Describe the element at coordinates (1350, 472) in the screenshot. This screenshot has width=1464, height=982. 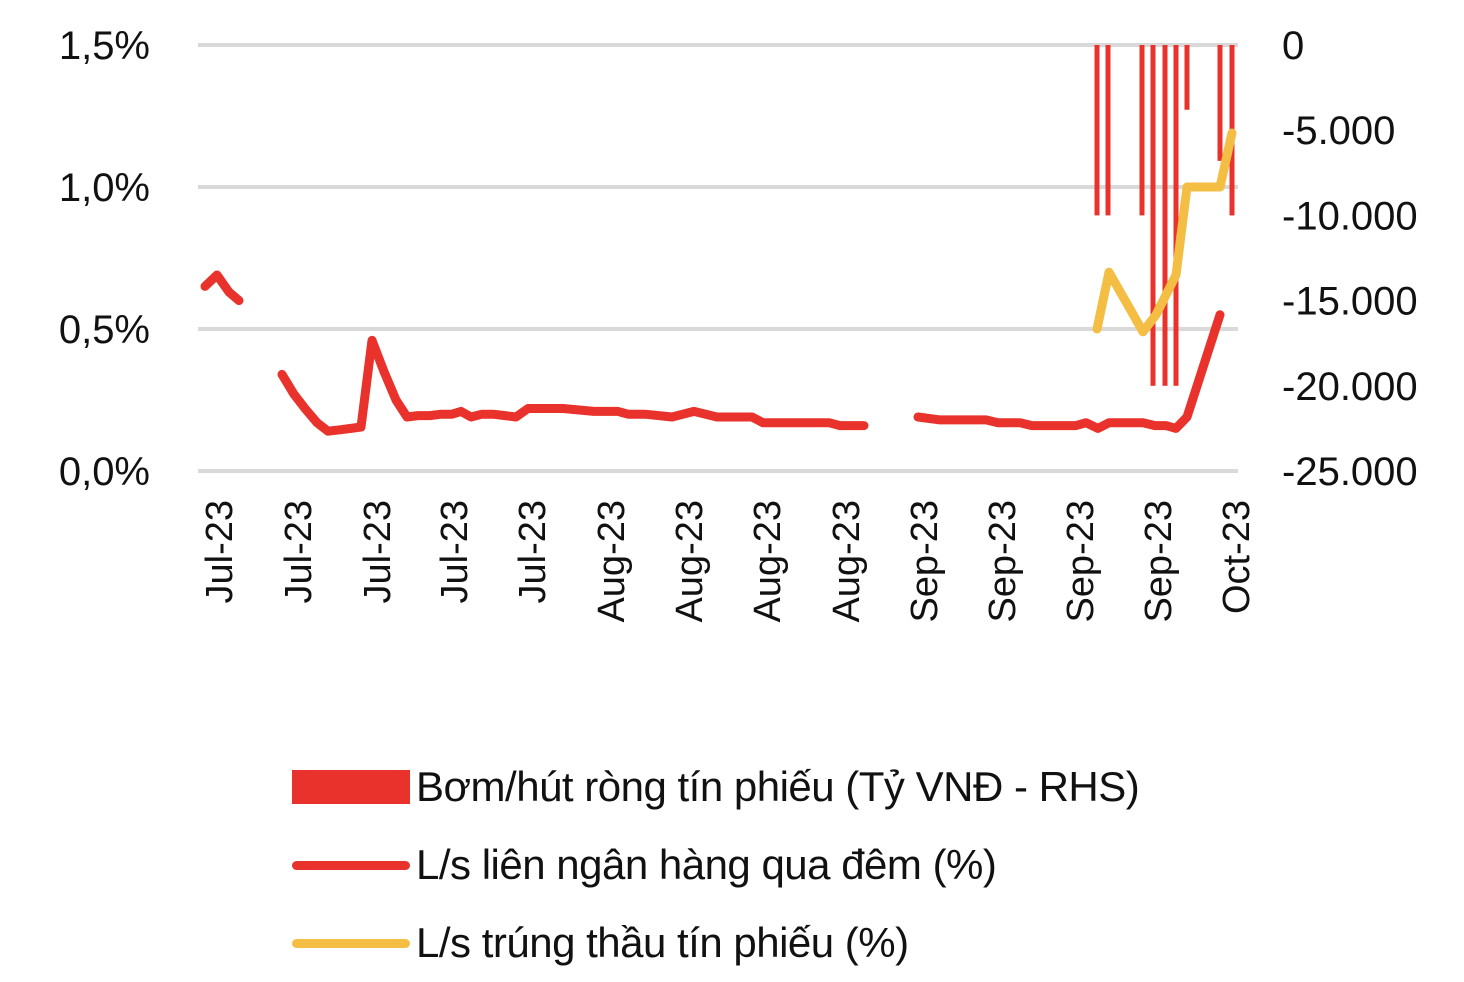
I see `right-axis-tick: -25.000` at that location.